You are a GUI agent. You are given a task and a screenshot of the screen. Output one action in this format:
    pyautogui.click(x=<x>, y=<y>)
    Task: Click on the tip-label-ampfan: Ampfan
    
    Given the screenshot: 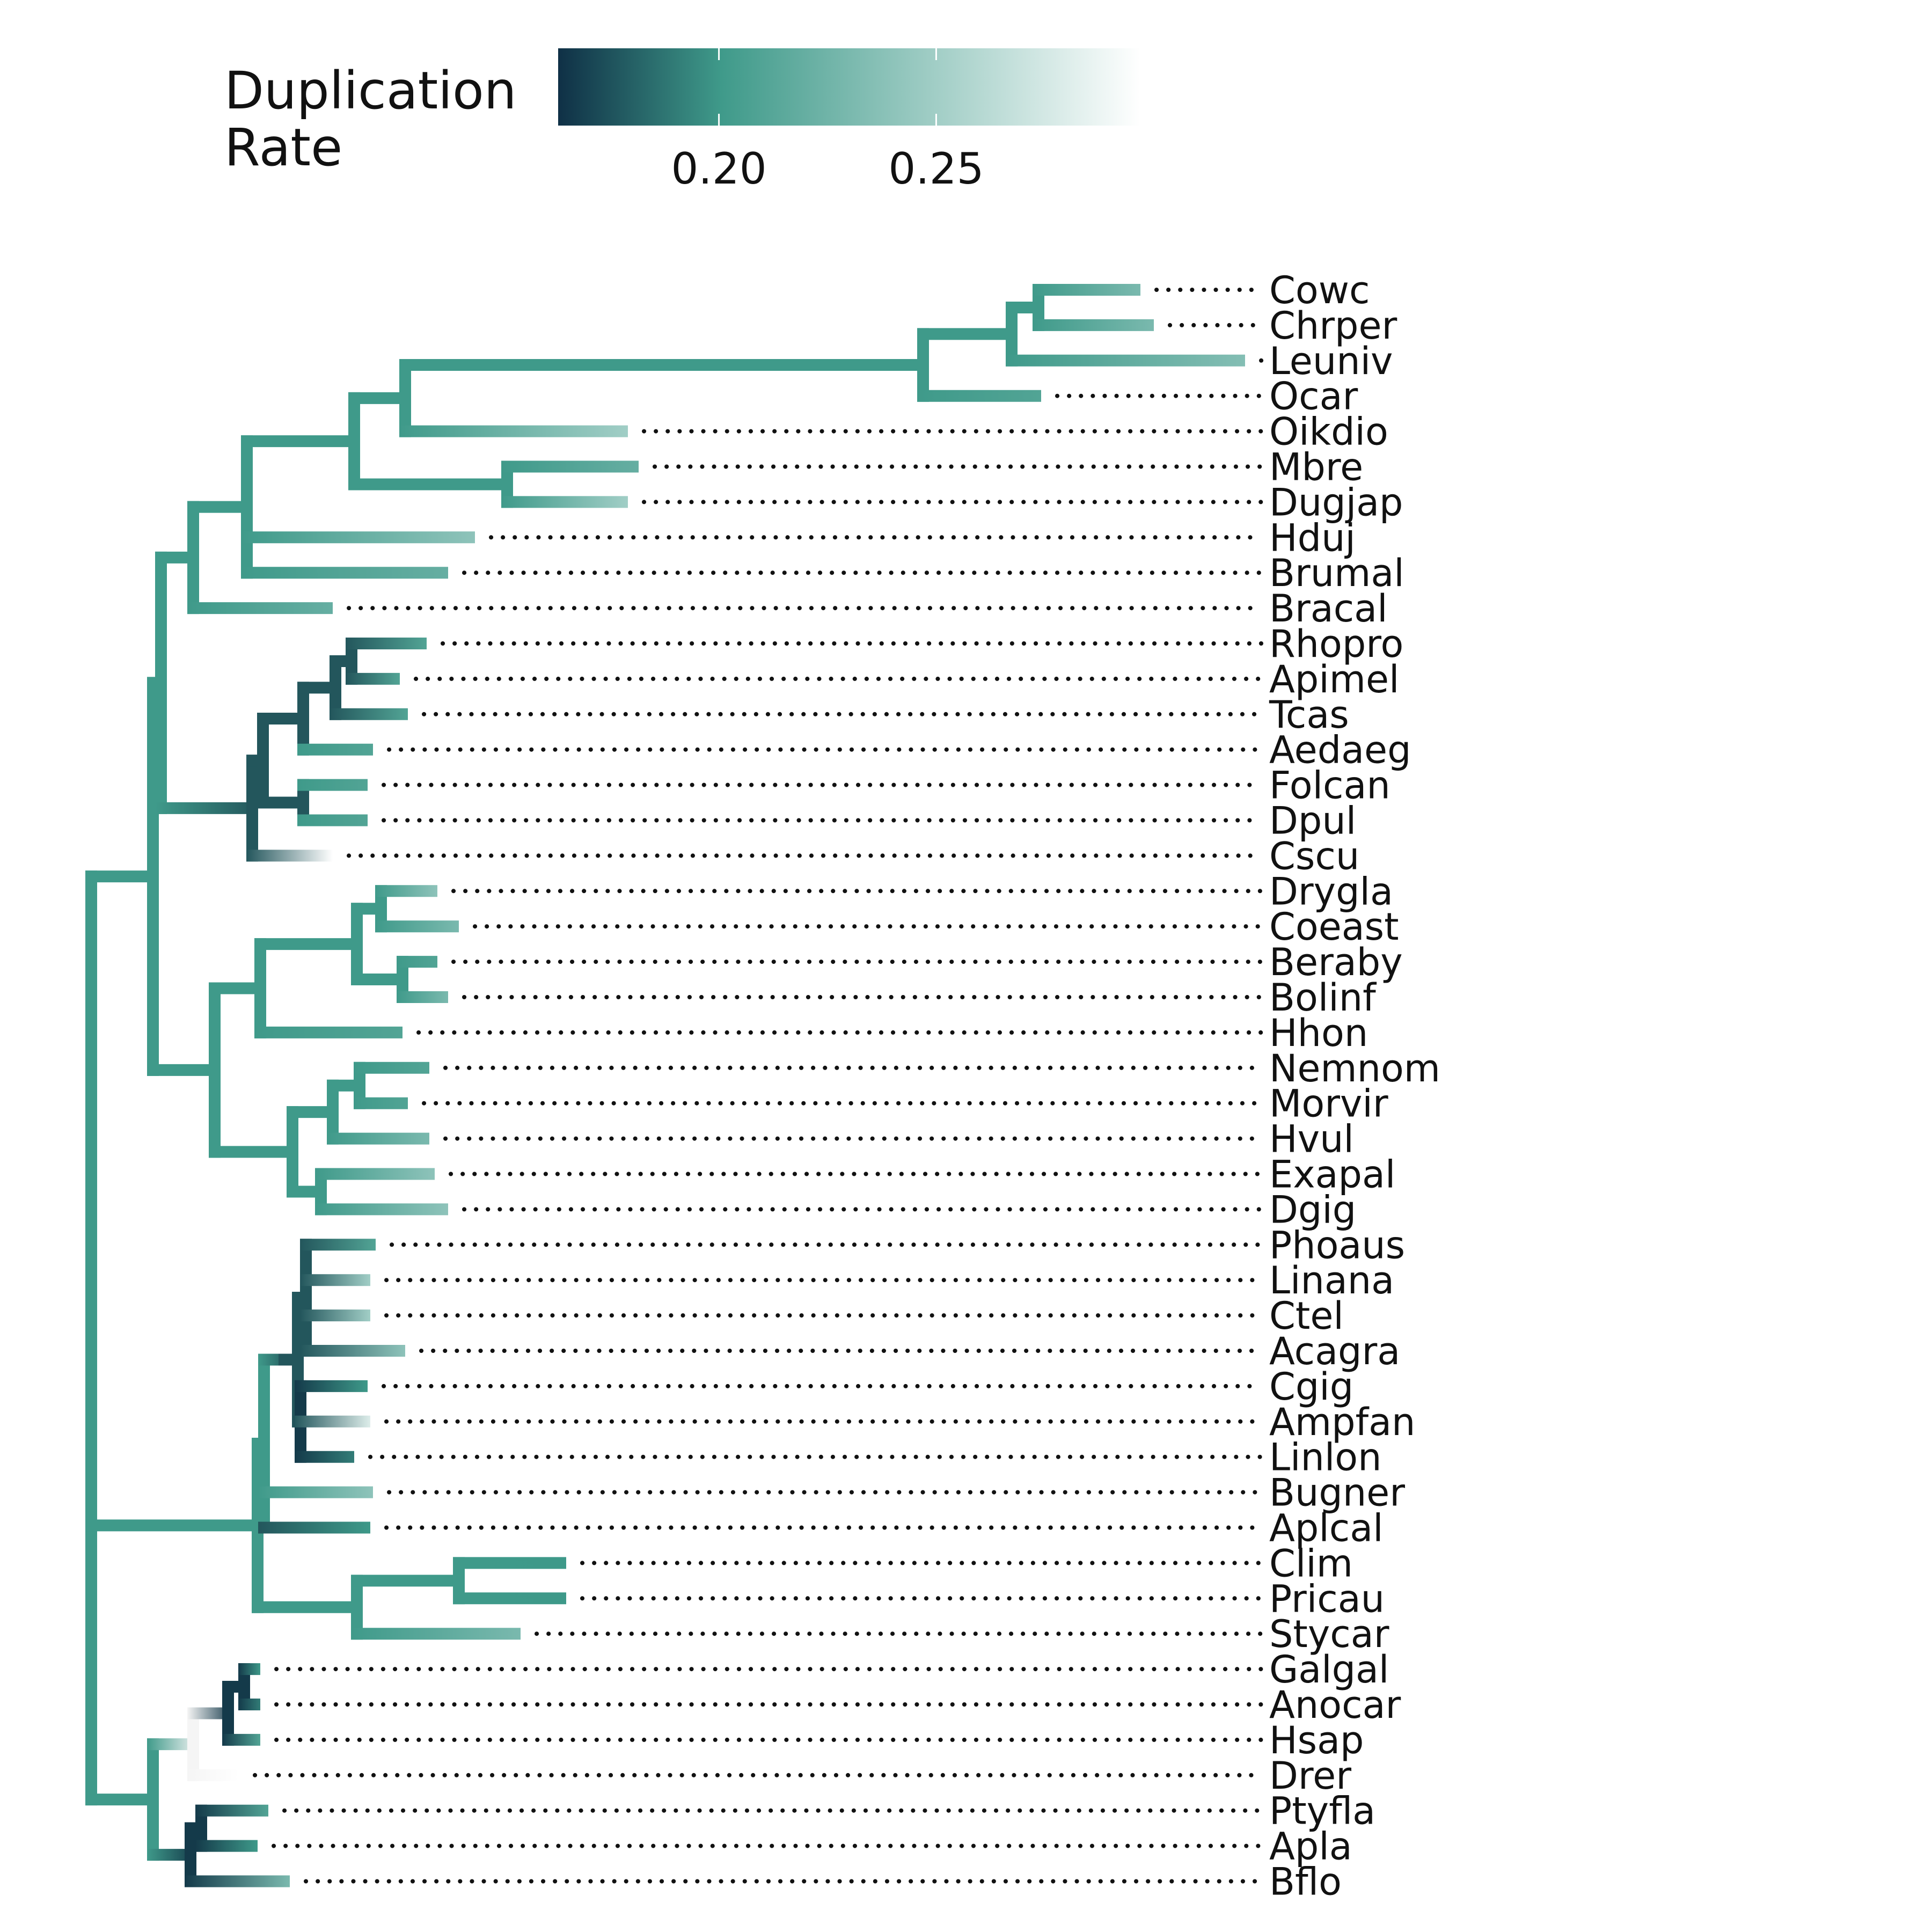 What is the action you would take?
    pyautogui.click(x=1342, y=1422)
    